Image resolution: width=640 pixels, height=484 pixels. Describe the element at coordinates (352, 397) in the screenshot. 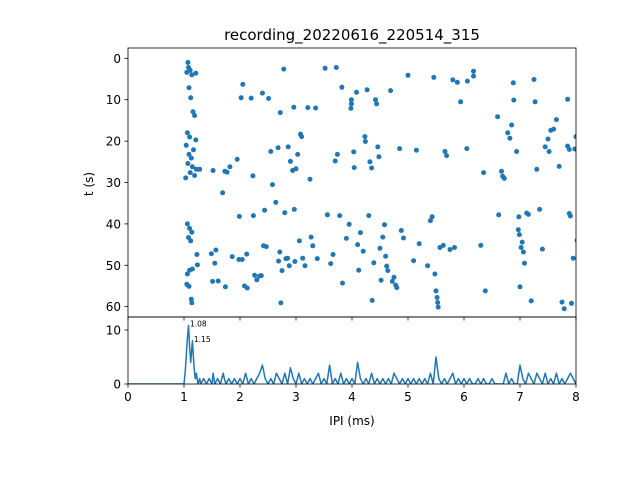

I see `bottom-x-tick-label: 4` at that location.